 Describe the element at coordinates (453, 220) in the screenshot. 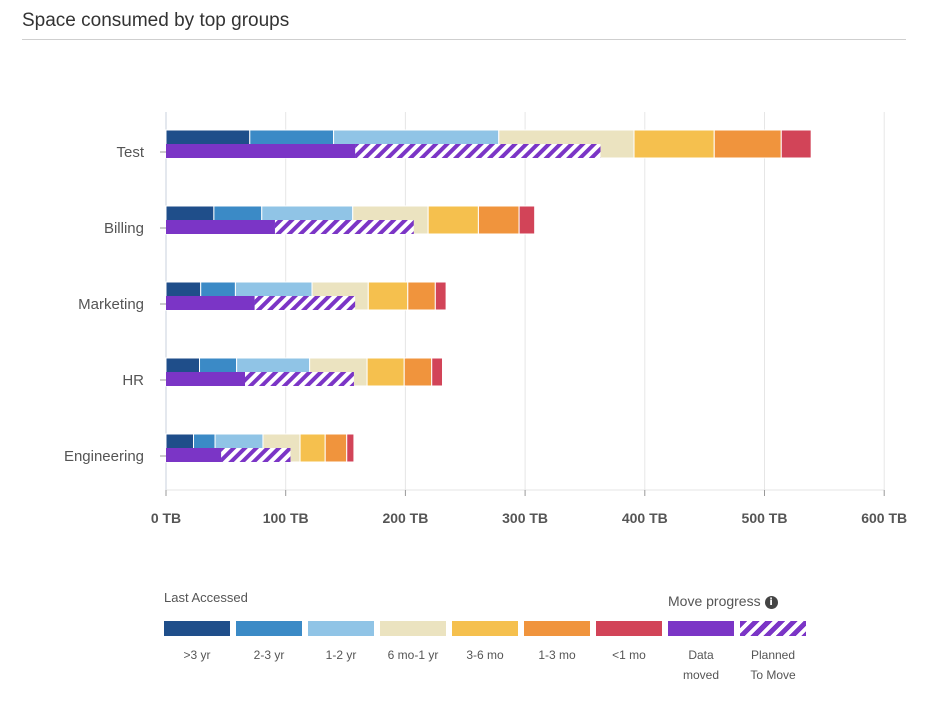

I see `bar-segment: Billing 3-6 mo: 42` at that location.